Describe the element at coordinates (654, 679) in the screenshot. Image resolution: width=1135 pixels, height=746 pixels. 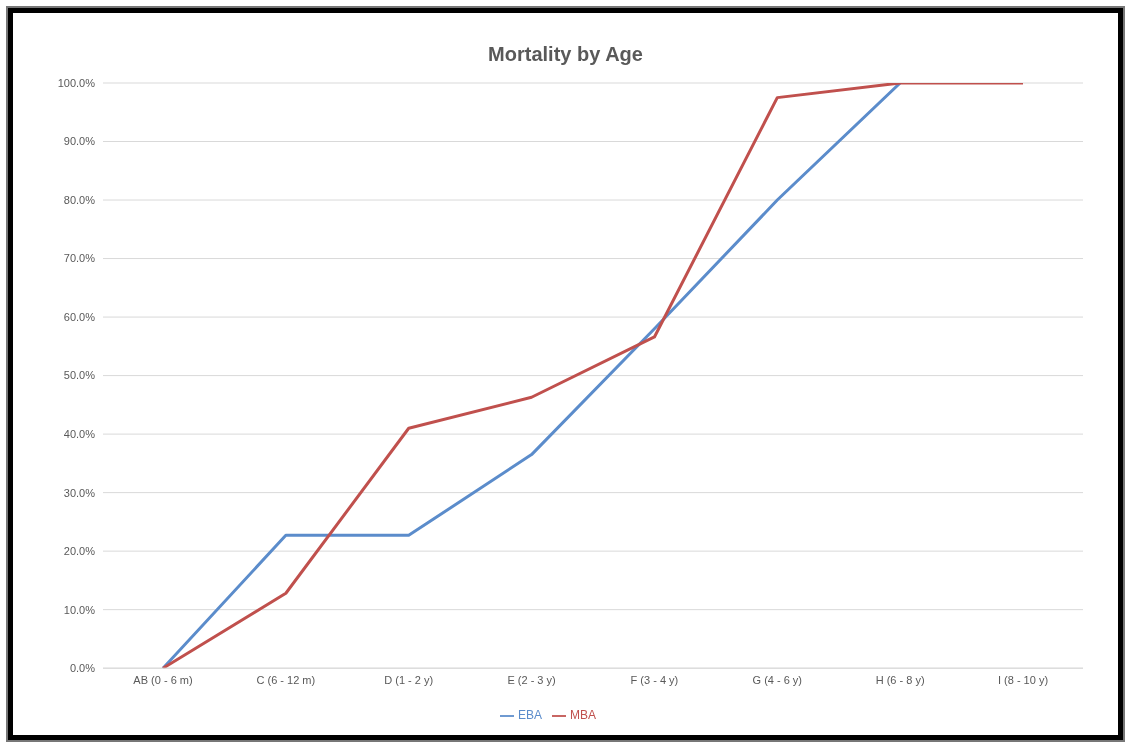
I see `x-tick-label: F (3 - 4 y)` at that location.